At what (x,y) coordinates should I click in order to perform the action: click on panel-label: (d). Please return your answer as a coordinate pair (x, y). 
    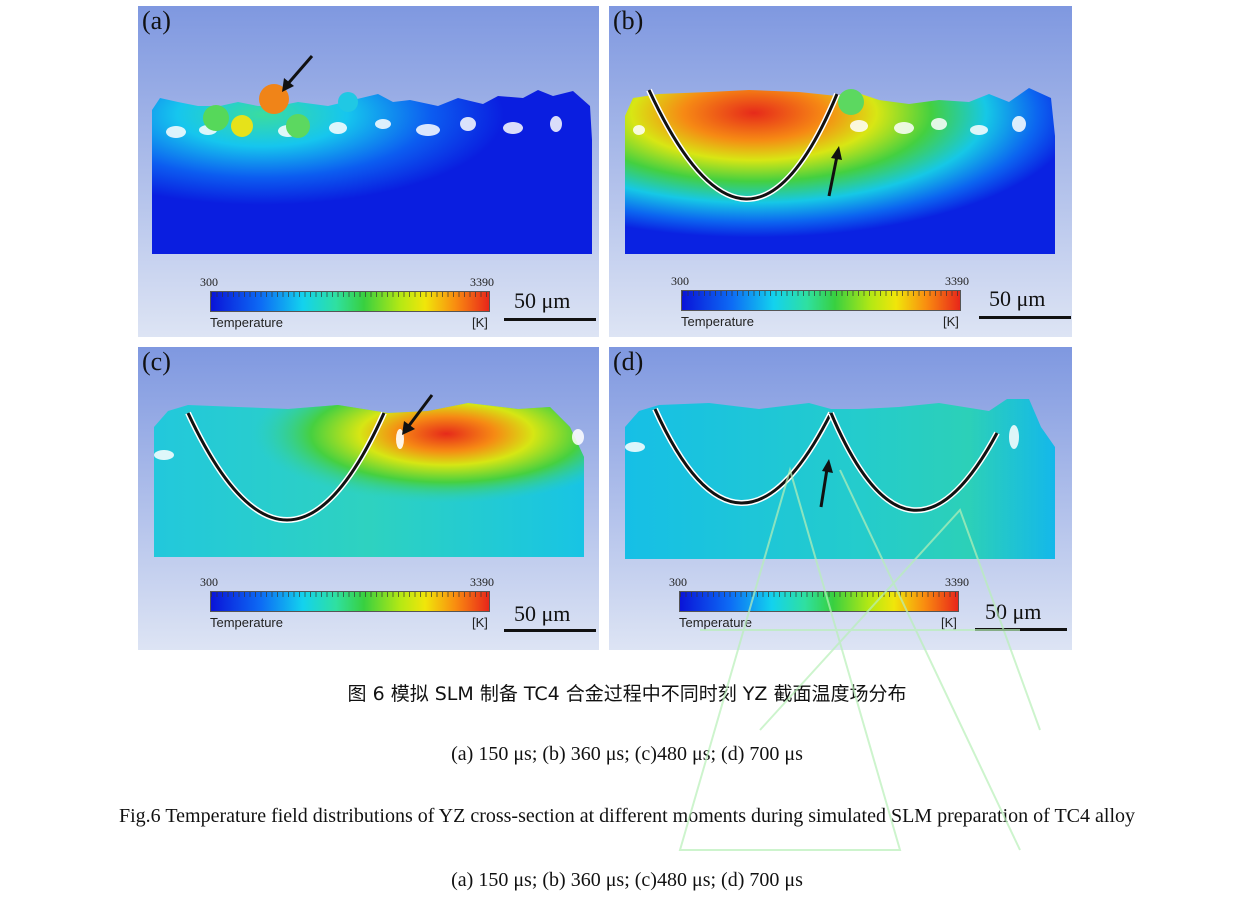
    Looking at the image, I should click on (628, 361).